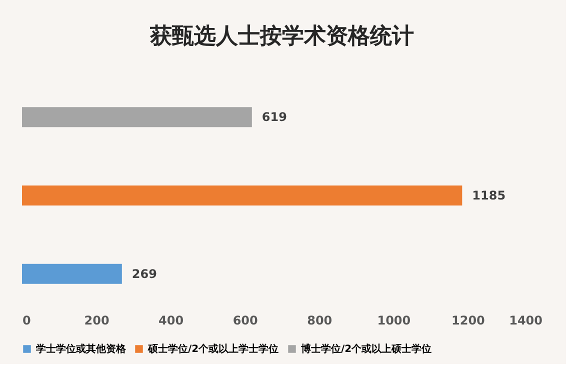 This screenshot has height=381, width=568. What do you see at coordinates (319, 321) in the screenshot?
I see `x-tick-label: 800` at bounding box center [319, 321].